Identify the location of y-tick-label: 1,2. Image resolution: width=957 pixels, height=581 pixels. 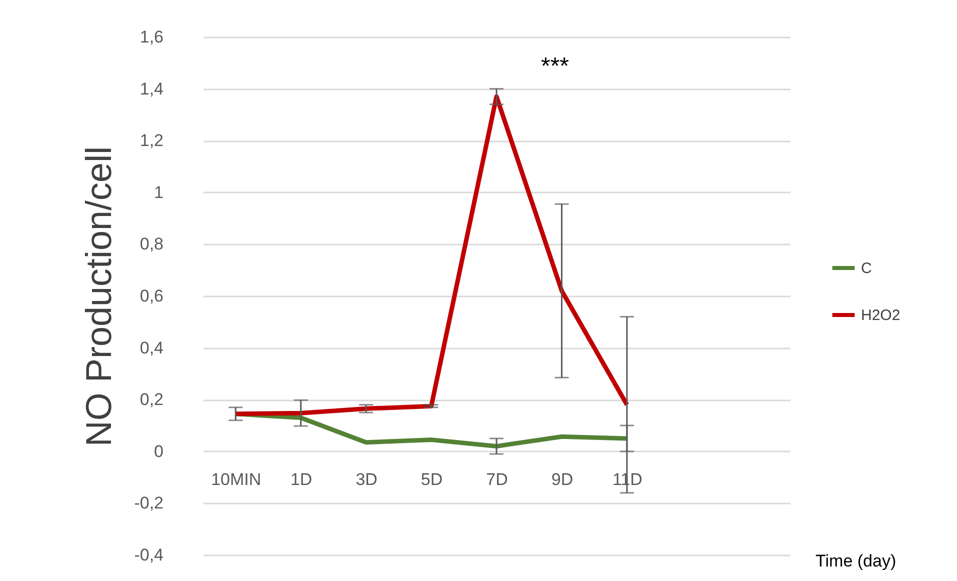
(152, 140).